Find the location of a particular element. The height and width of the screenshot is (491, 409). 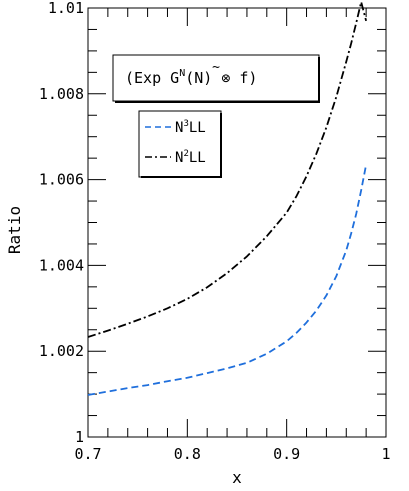

x-axis-label: x is located at coordinates (237, 477).